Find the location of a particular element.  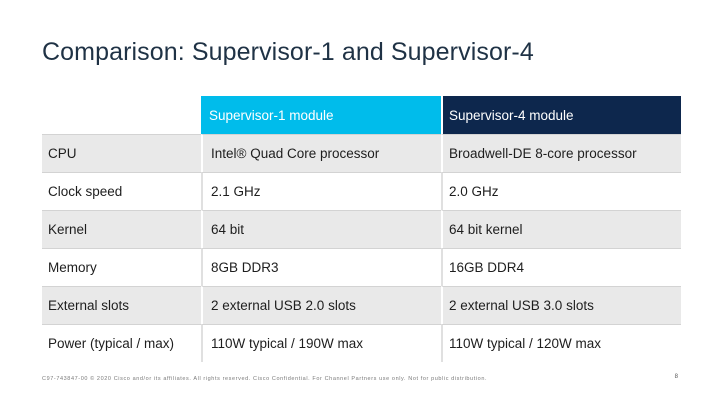

sup1-value: 64 bit is located at coordinates (321, 229).